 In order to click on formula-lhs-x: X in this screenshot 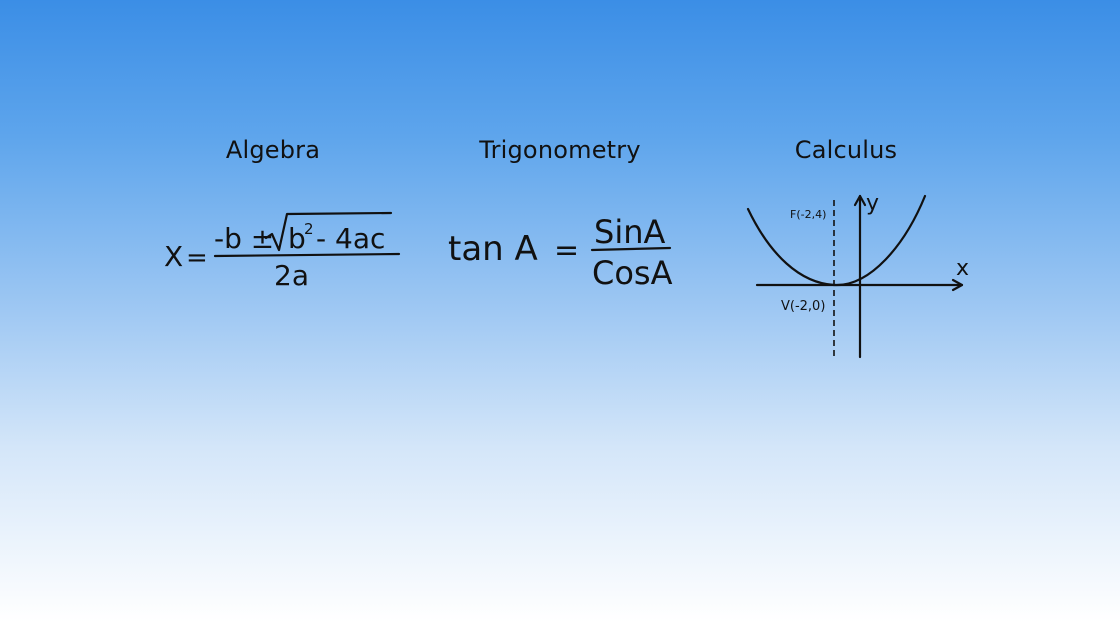, I will do `click(173, 256)`.